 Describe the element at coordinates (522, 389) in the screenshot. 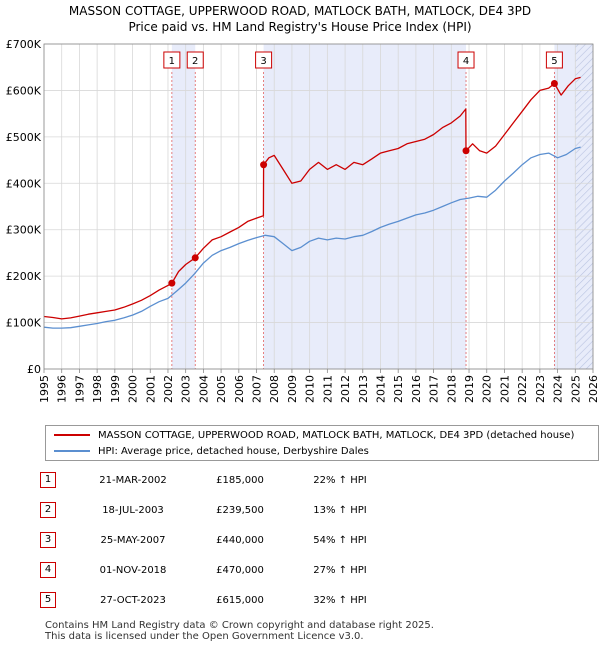

I see `x-tick-label: 2022` at that location.